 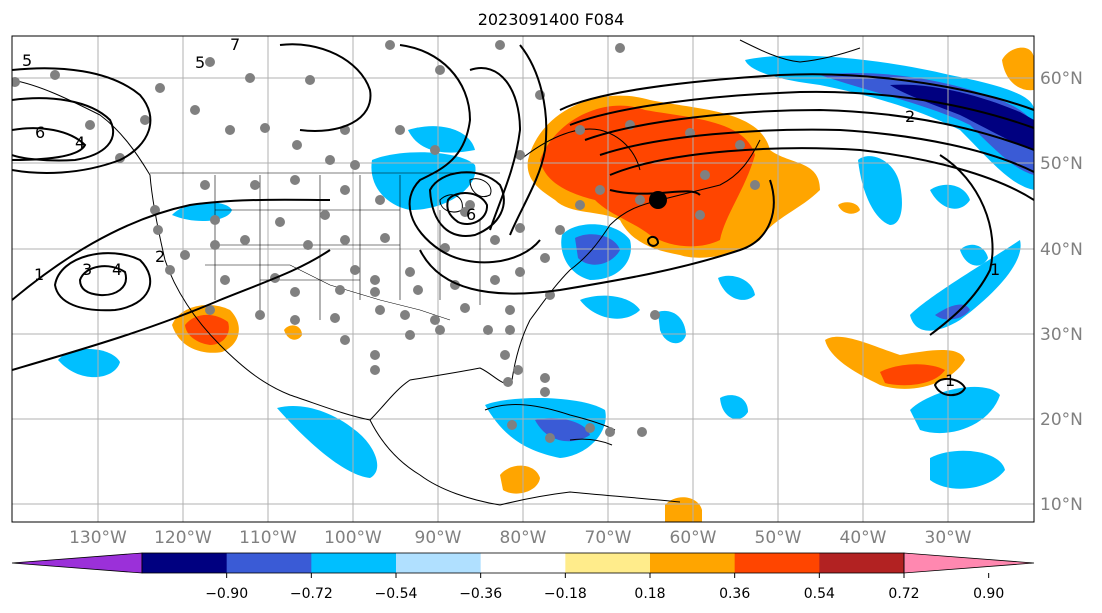 I want to click on colorbar-tick-label: 0.54, so click(x=819, y=594).